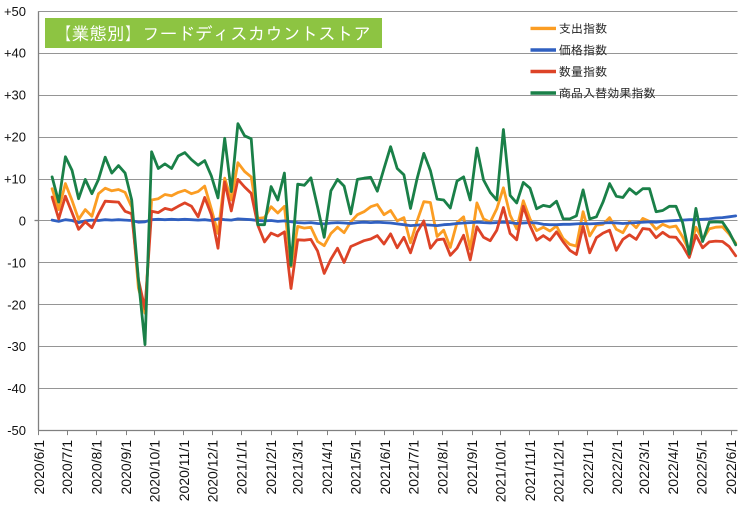  Describe the element at coordinates (385, 467) in the screenshot. I see `svg-text: 2021/6/1` at that location.